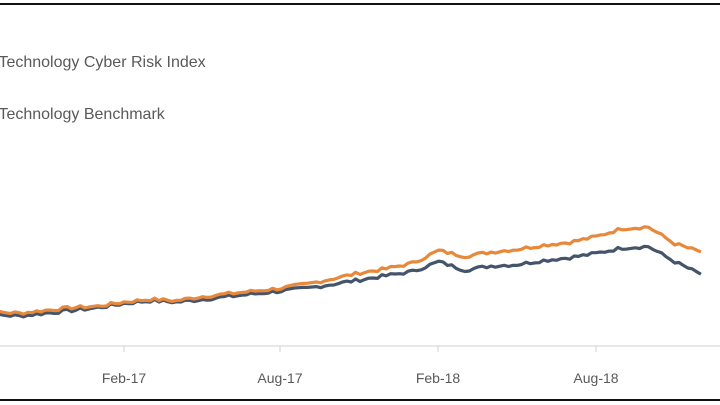 Image resolution: width=720 pixels, height=405 pixels. What do you see at coordinates (124, 378) in the screenshot?
I see `x-tick-label: Feb-17` at bounding box center [124, 378].